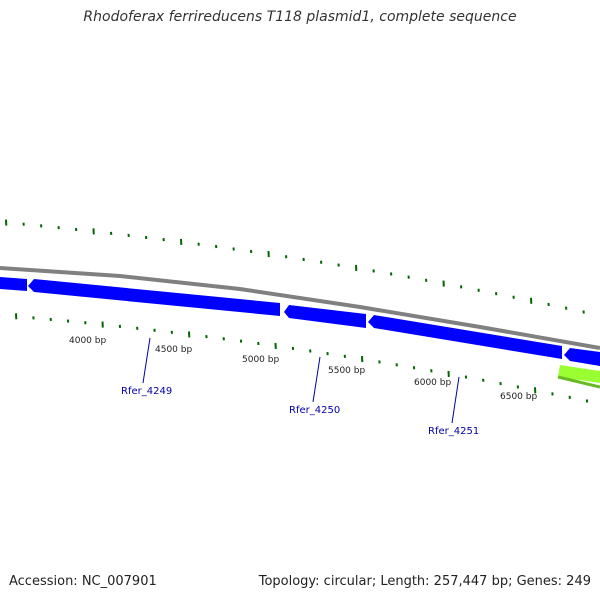 The image size is (600, 600). What do you see at coordinates (146, 391) in the screenshot?
I see `gene-label: Rfer_4249` at bounding box center [146, 391].